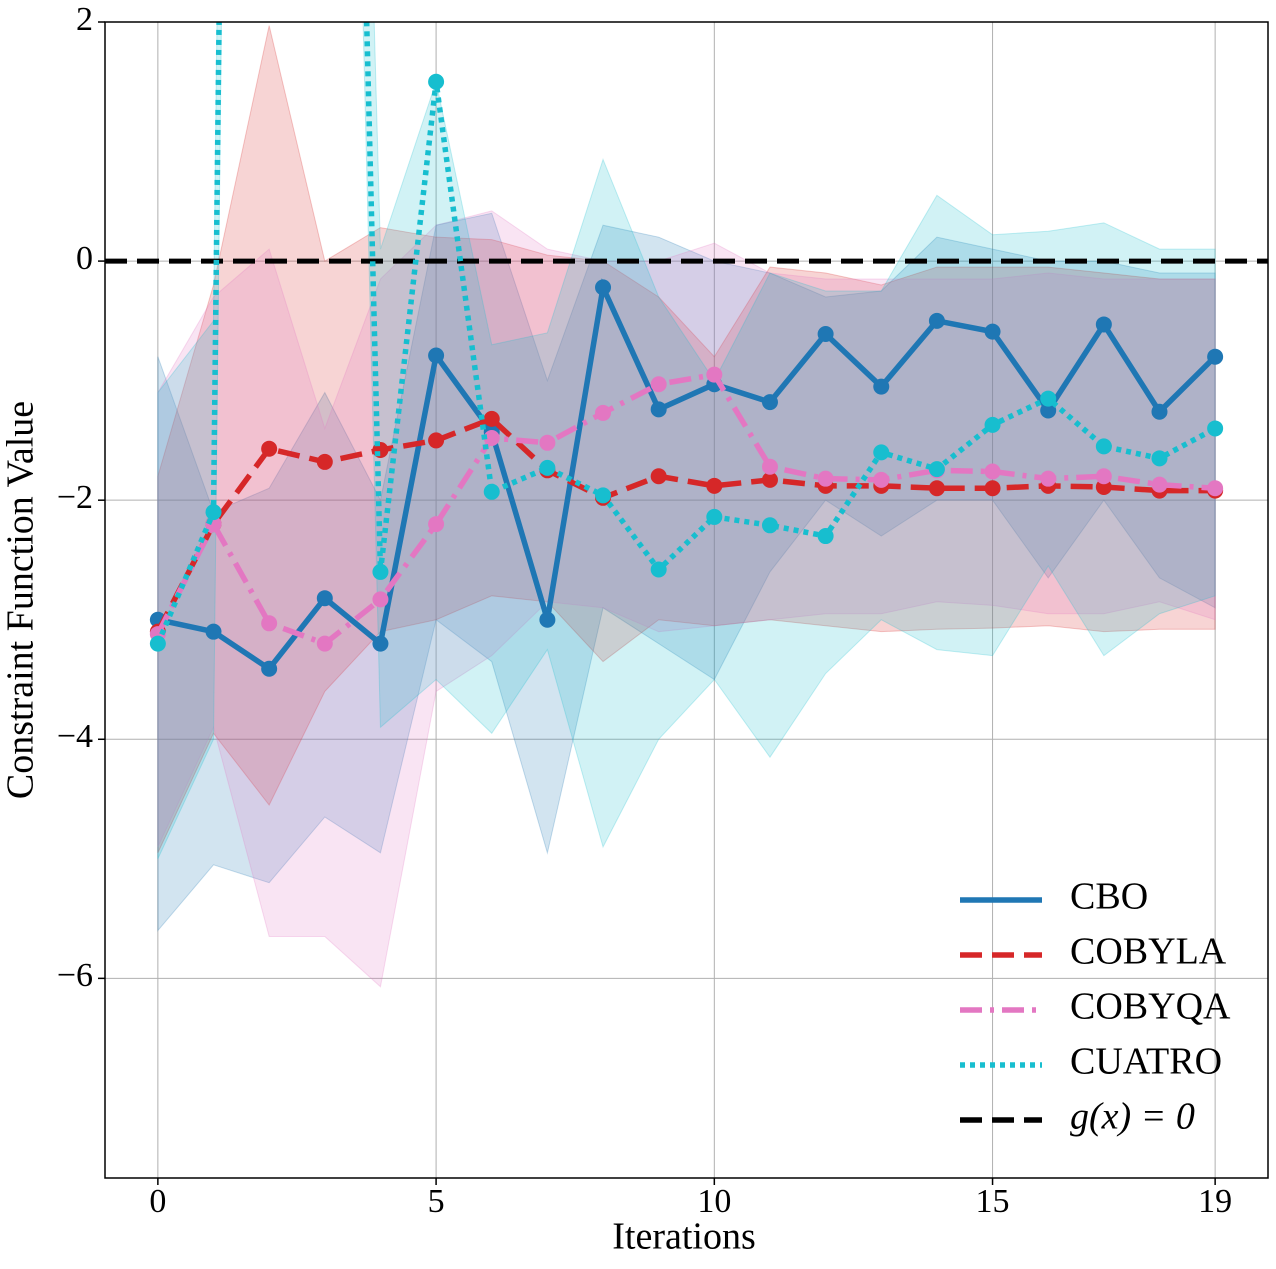 The image size is (1276, 1269). Describe the element at coordinates (84, 258) in the screenshot. I see `y-tick-label: 0` at that location.